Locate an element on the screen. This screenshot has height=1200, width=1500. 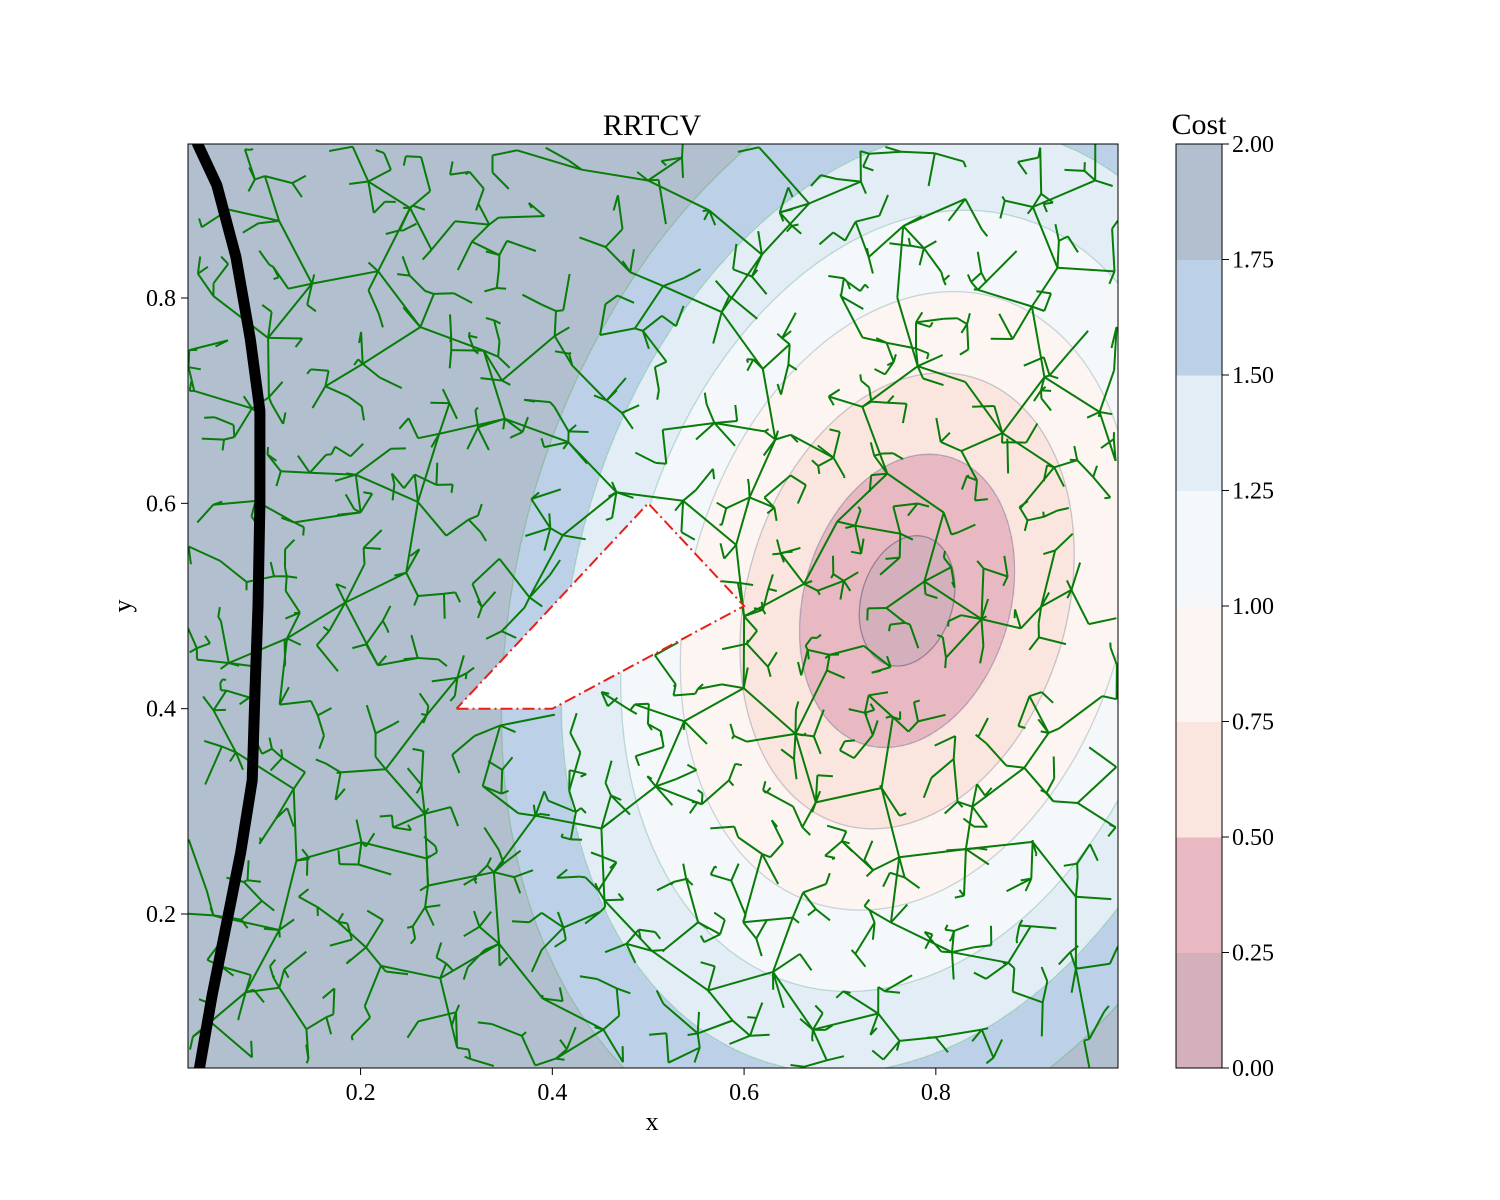
y-tick-label: 0.6 is located at coordinates (161, 504).